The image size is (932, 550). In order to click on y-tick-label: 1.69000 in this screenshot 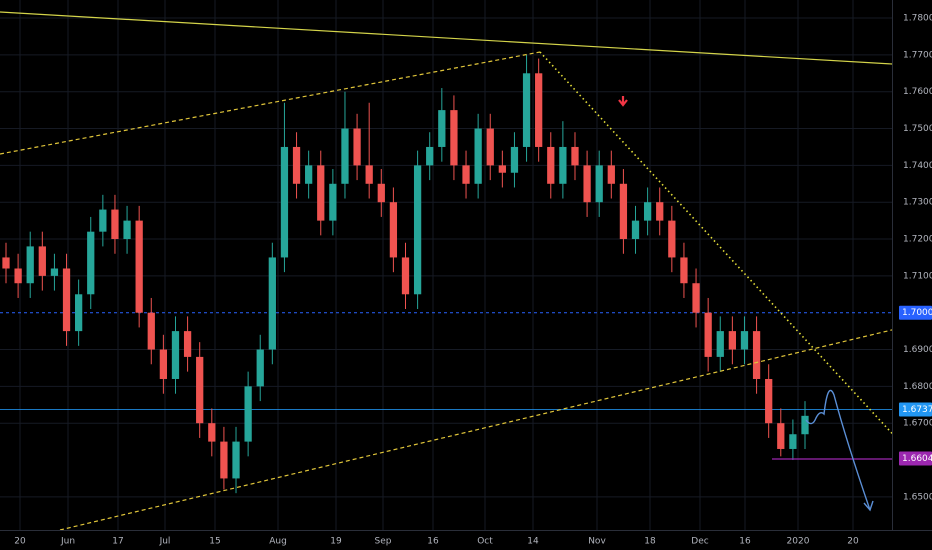, I will do `click(917, 350)`.